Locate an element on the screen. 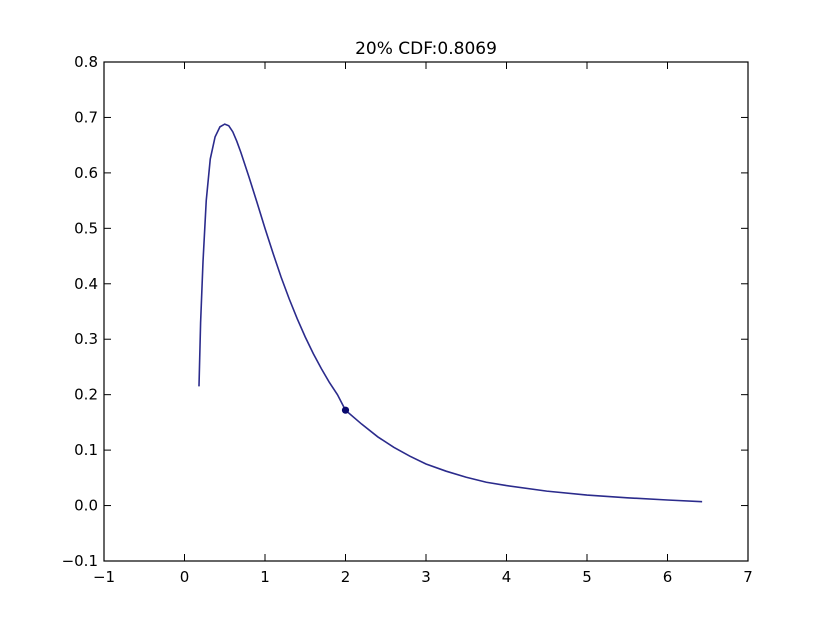 This screenshot has height=623, width=830. y-tick-label: 0.6 is located at coordinates (86, 173).